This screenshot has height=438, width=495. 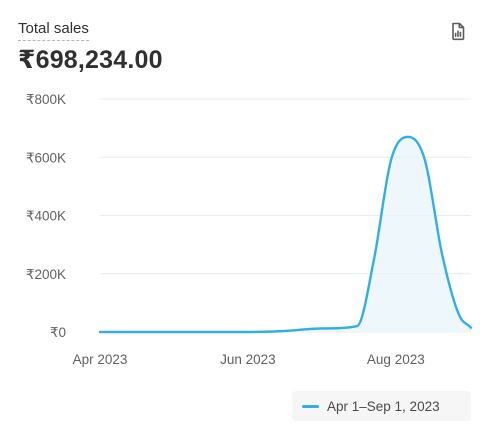 I want to click on metric-value: ₹698,234.00, so click(x=90, y=60).